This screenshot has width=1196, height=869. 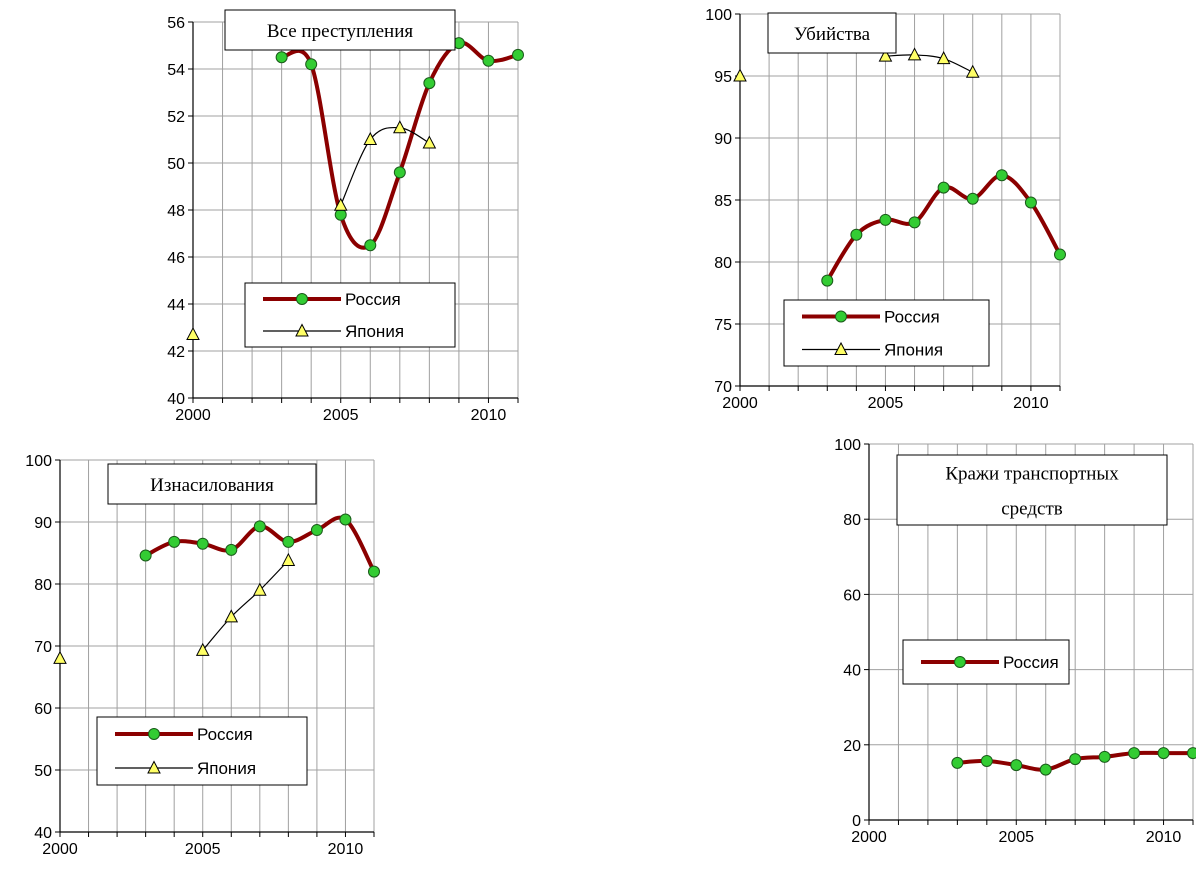 I want to click on chart-title: Кражи транспортных, so click(x=1032, y=474).